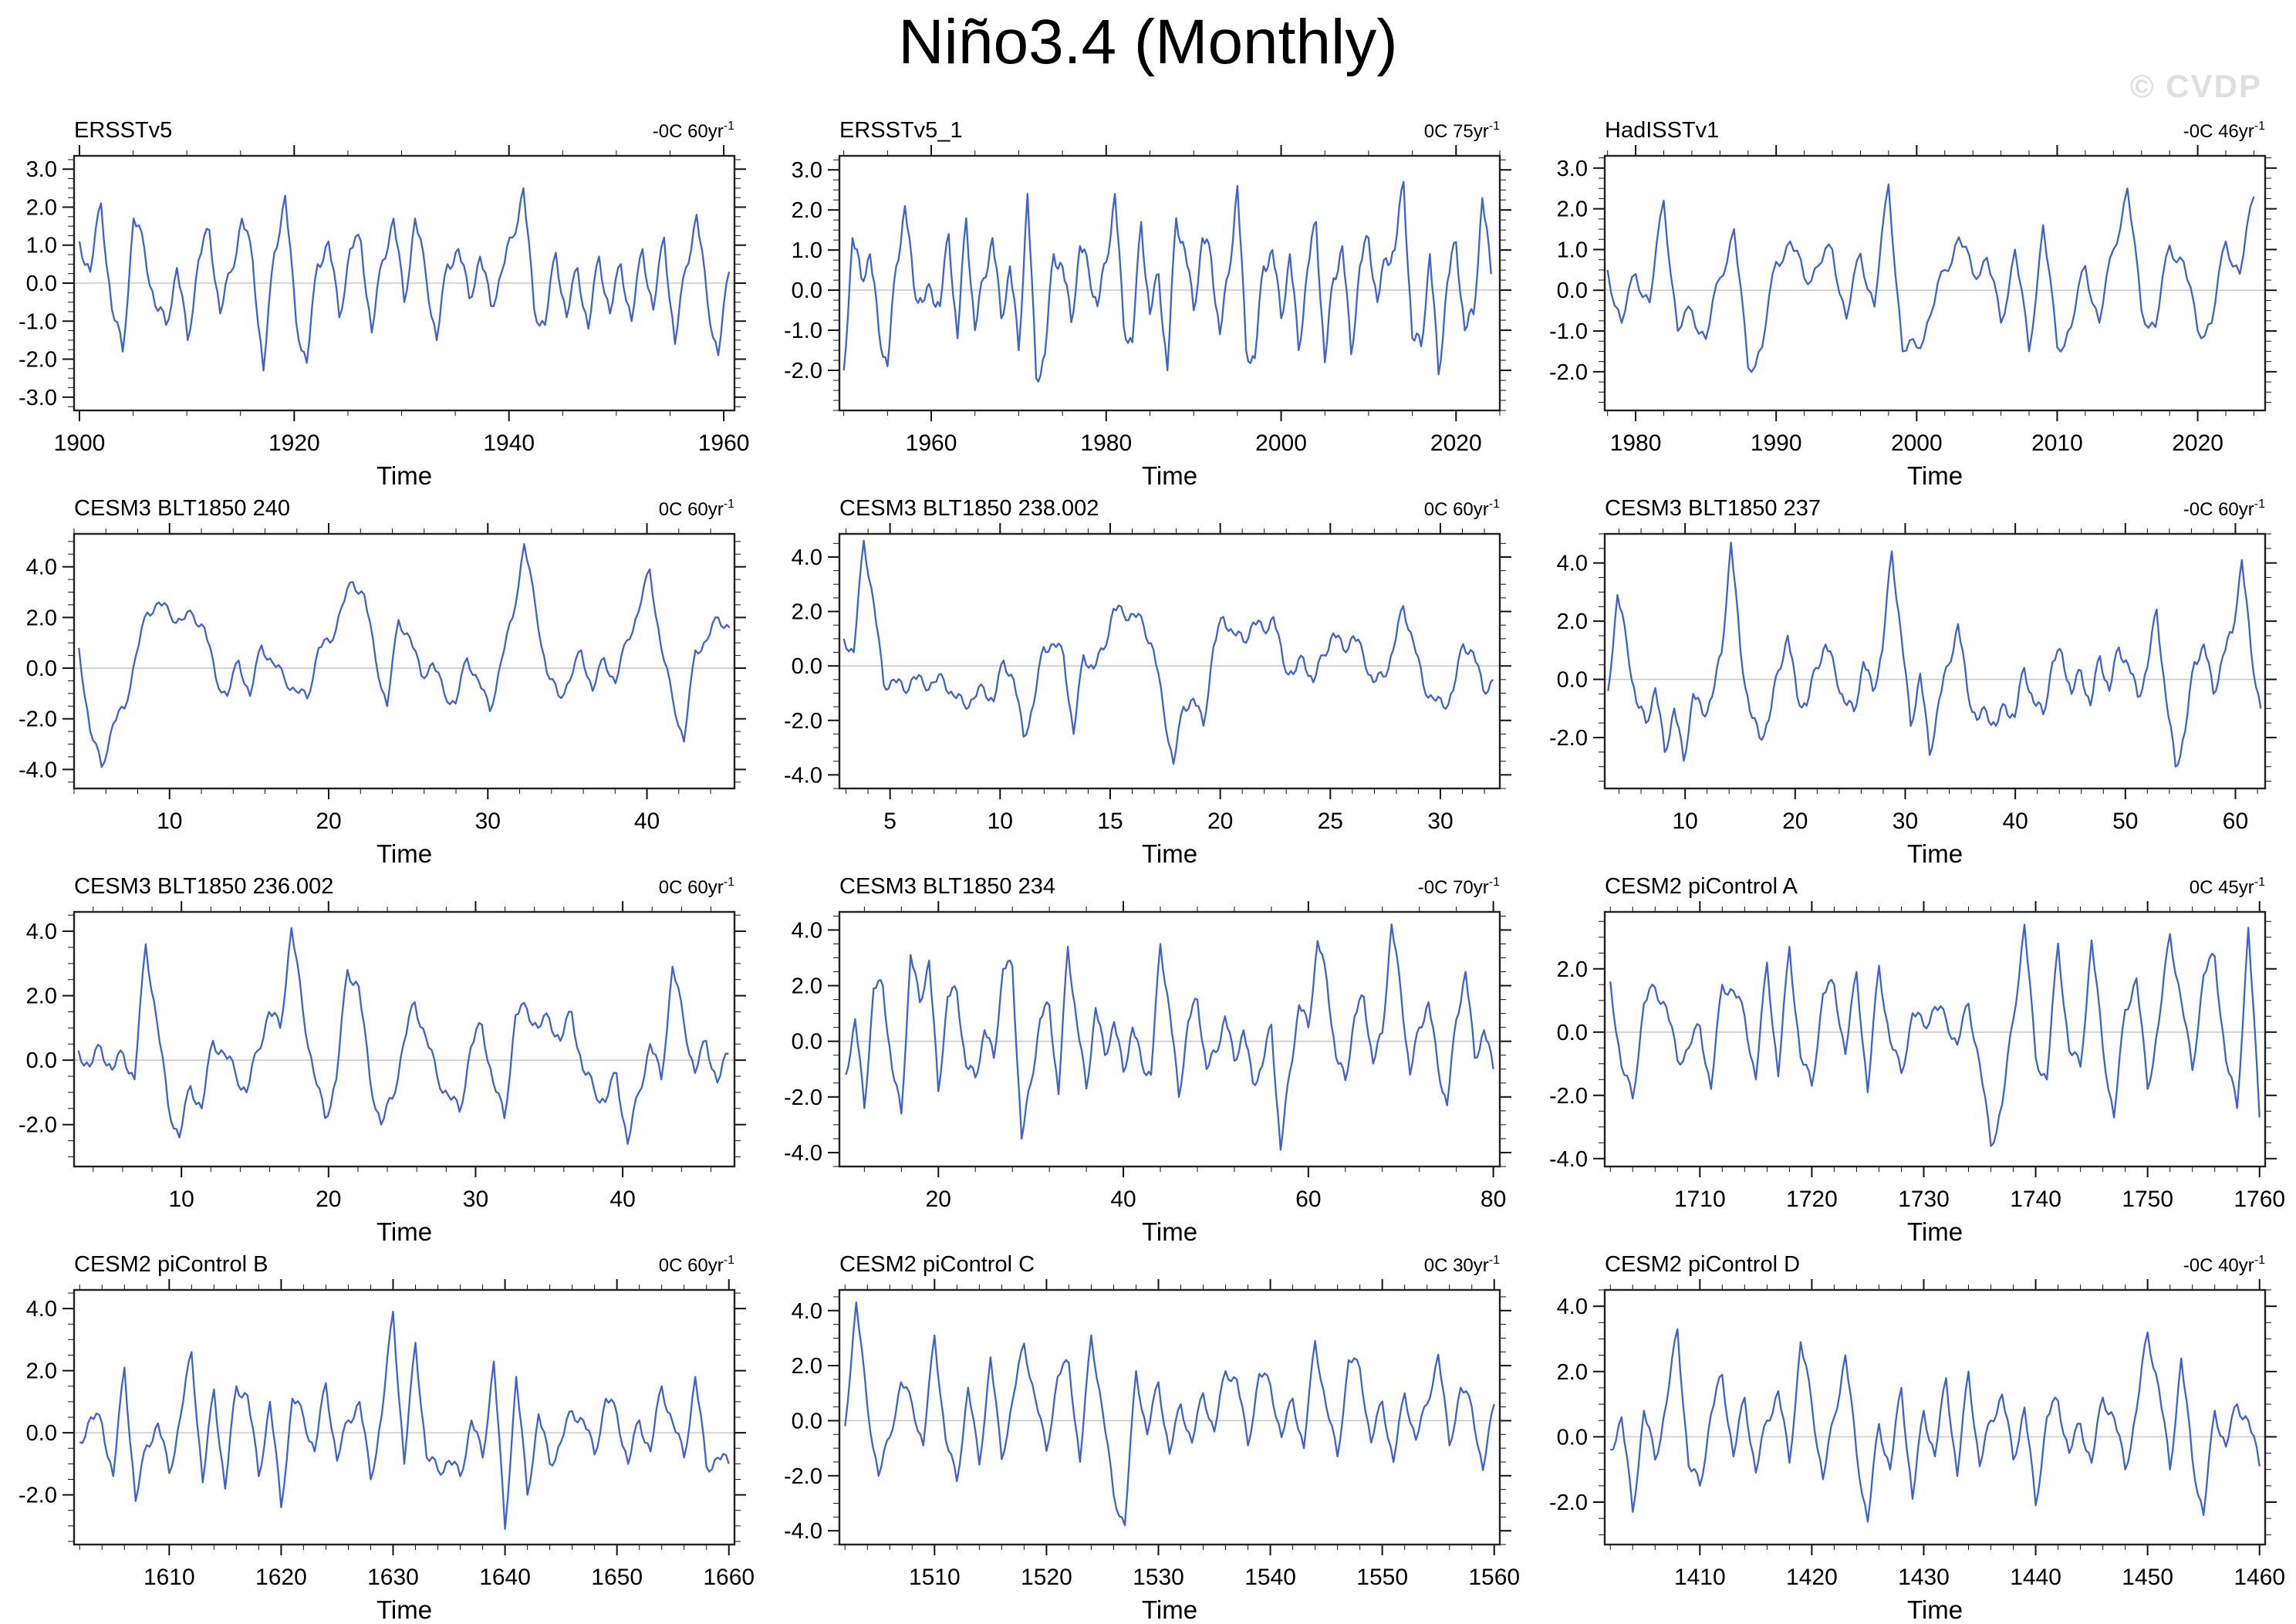 The height and width of the screenshot is (1624, 2296). Describe the element at coordinates (294, 443) in the screenshot. I see `x-tick-label: 1920` at that location.